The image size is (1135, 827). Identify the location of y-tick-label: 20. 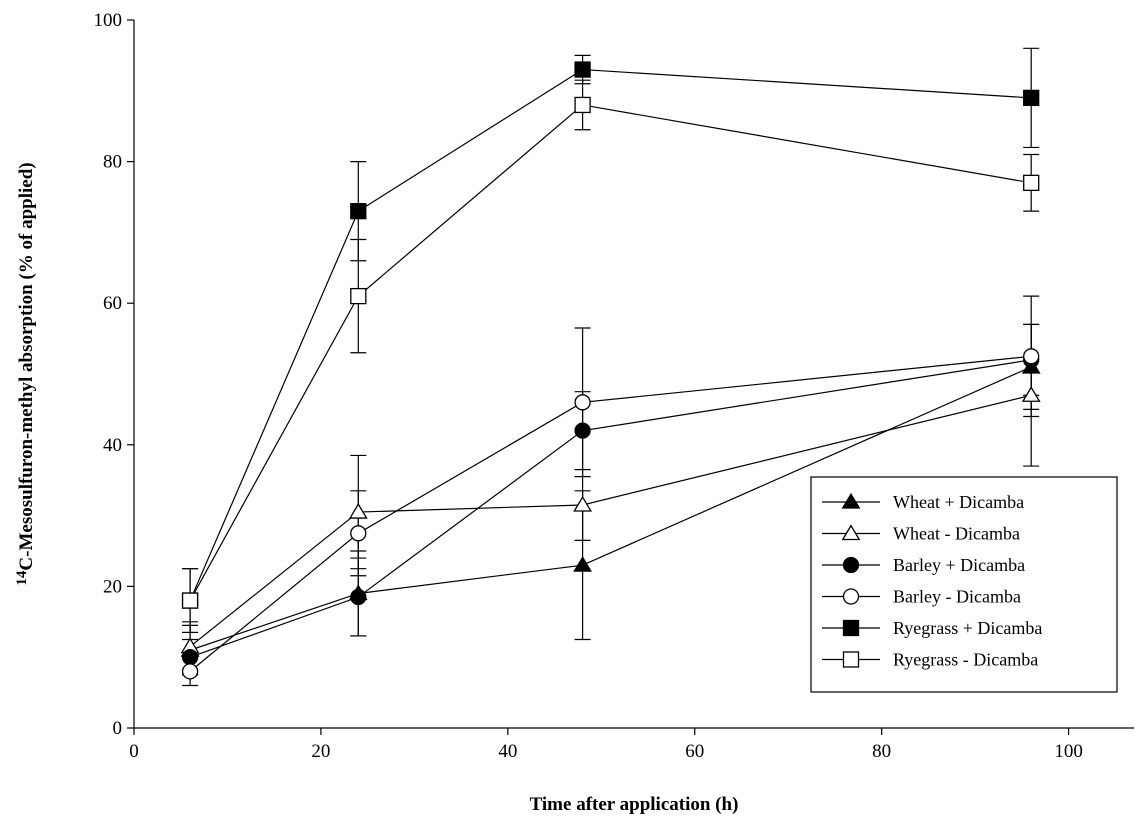
(112, 586).